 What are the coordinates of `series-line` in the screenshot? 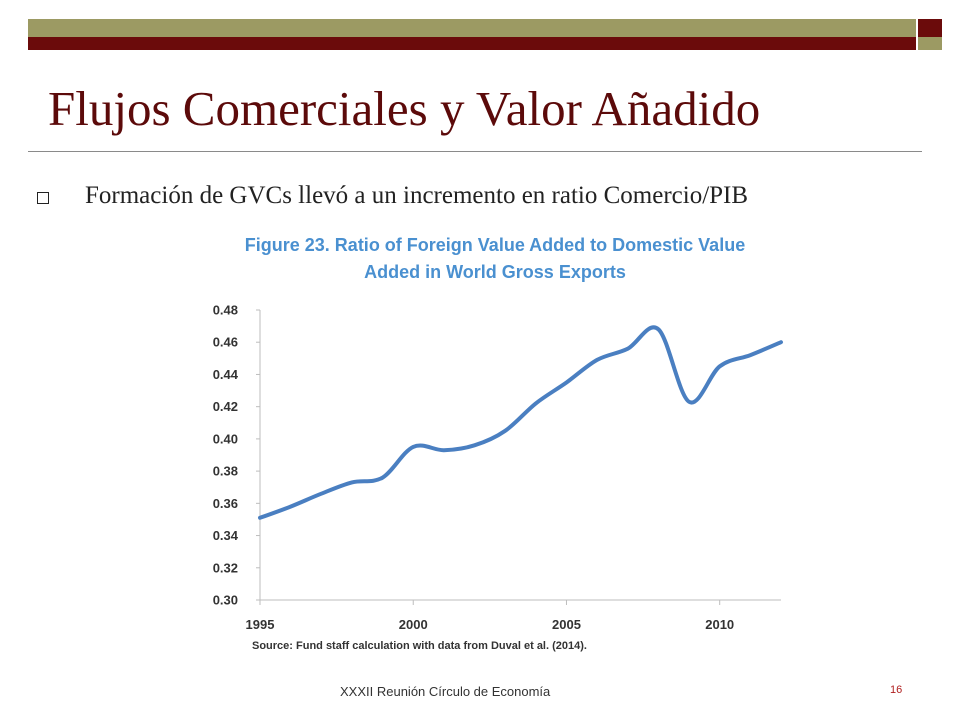 It's located at (520, 422).